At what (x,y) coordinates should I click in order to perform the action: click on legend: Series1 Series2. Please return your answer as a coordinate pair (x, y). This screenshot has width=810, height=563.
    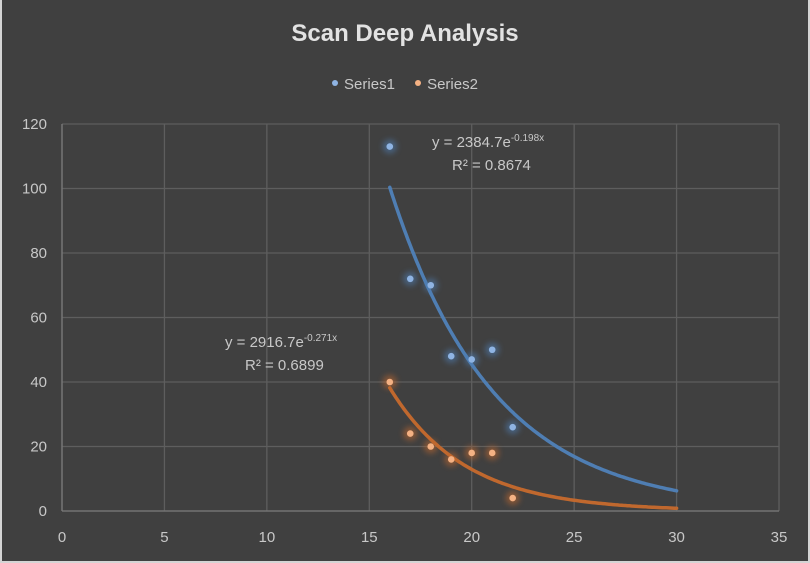
    Looking at the image, I should click on (405, 84).